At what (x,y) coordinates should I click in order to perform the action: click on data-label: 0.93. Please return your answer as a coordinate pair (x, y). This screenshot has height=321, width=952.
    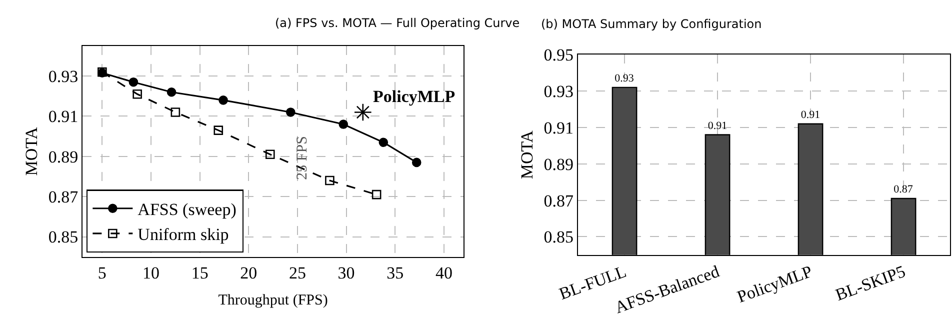
    Looking at the image, I should click on (624, 78).